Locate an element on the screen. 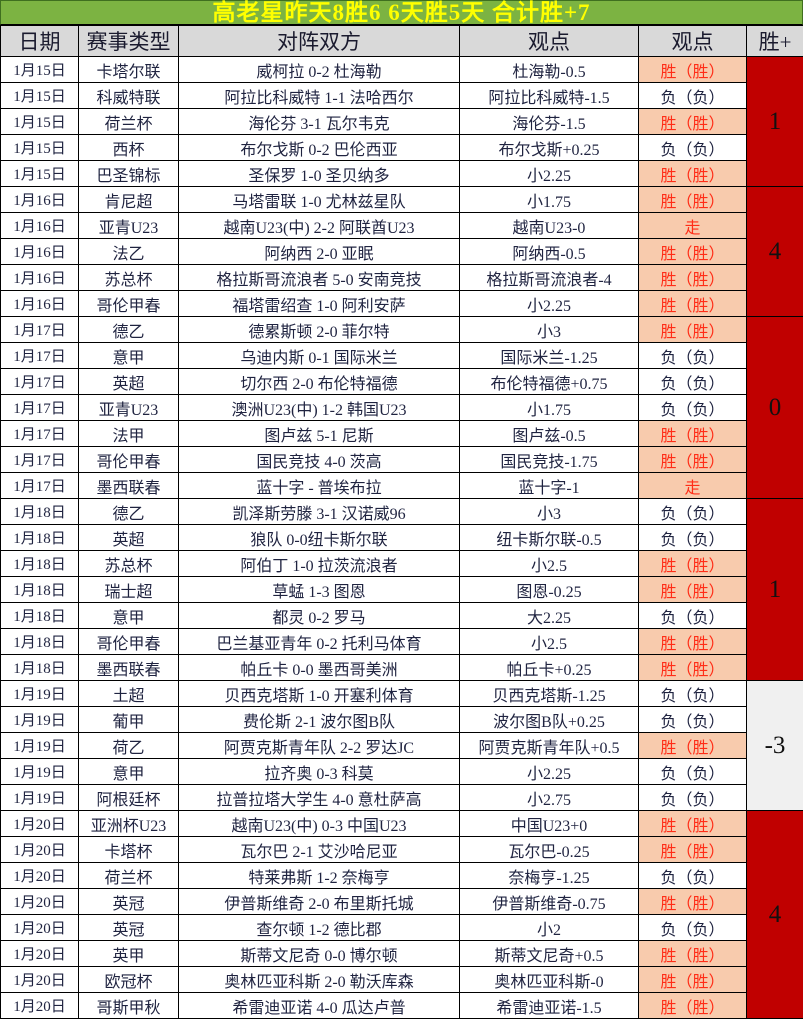 The image size is (803, 1019). cell-league: 卡塔尔联 is located at coordinates (129, 70).